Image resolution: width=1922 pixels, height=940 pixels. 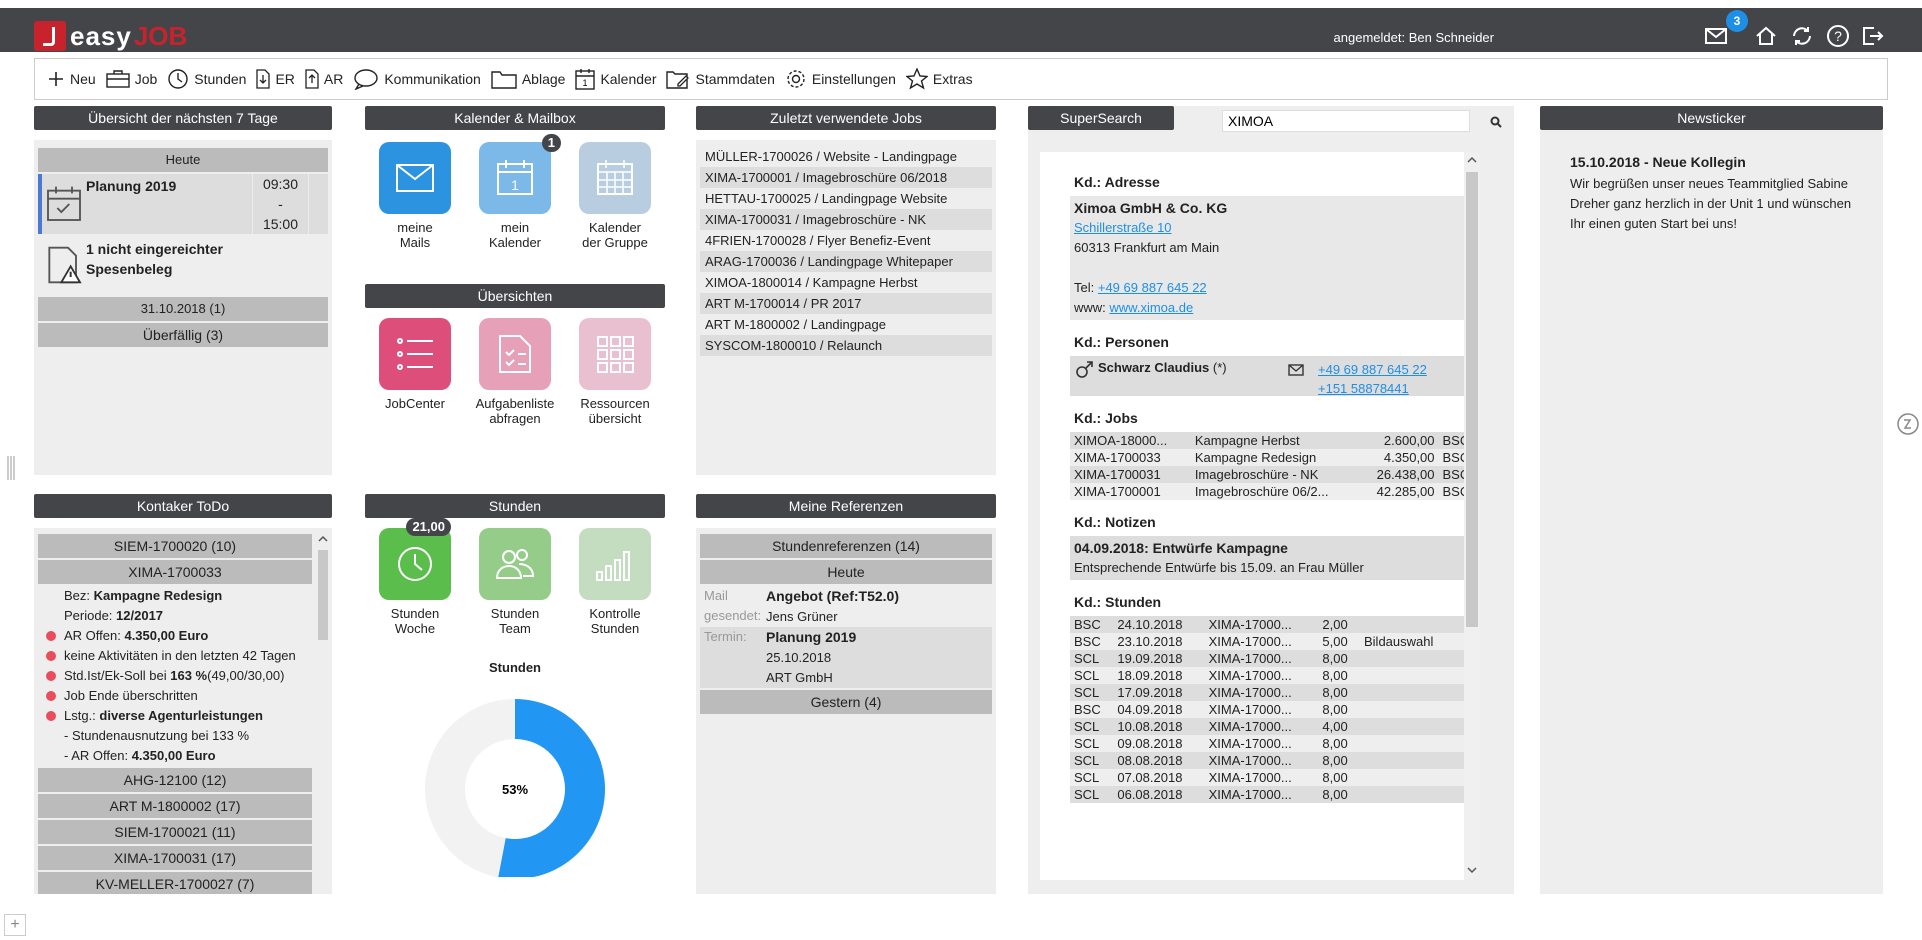 What do you see at coordinates (1346, 121) in the screenshot?
I see `supersearch-input` at bounding box center [1346, 121].